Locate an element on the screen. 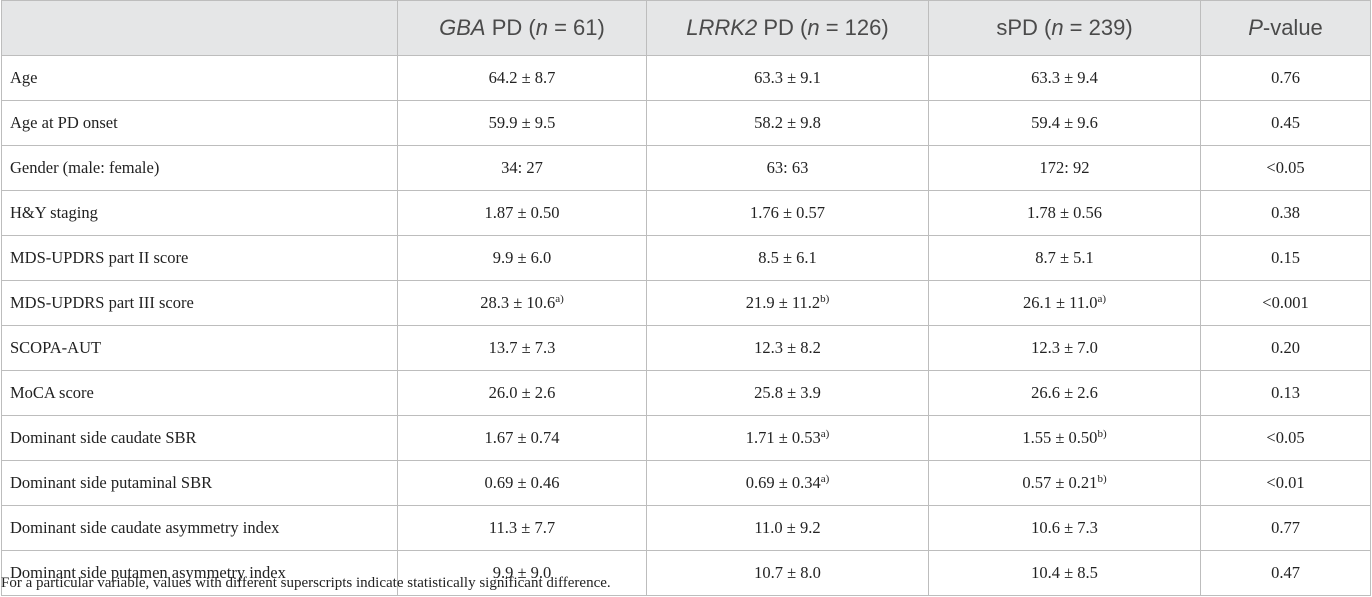  cell-value: 1.55 ± 0.50 is located at coordinates (1060, 437).